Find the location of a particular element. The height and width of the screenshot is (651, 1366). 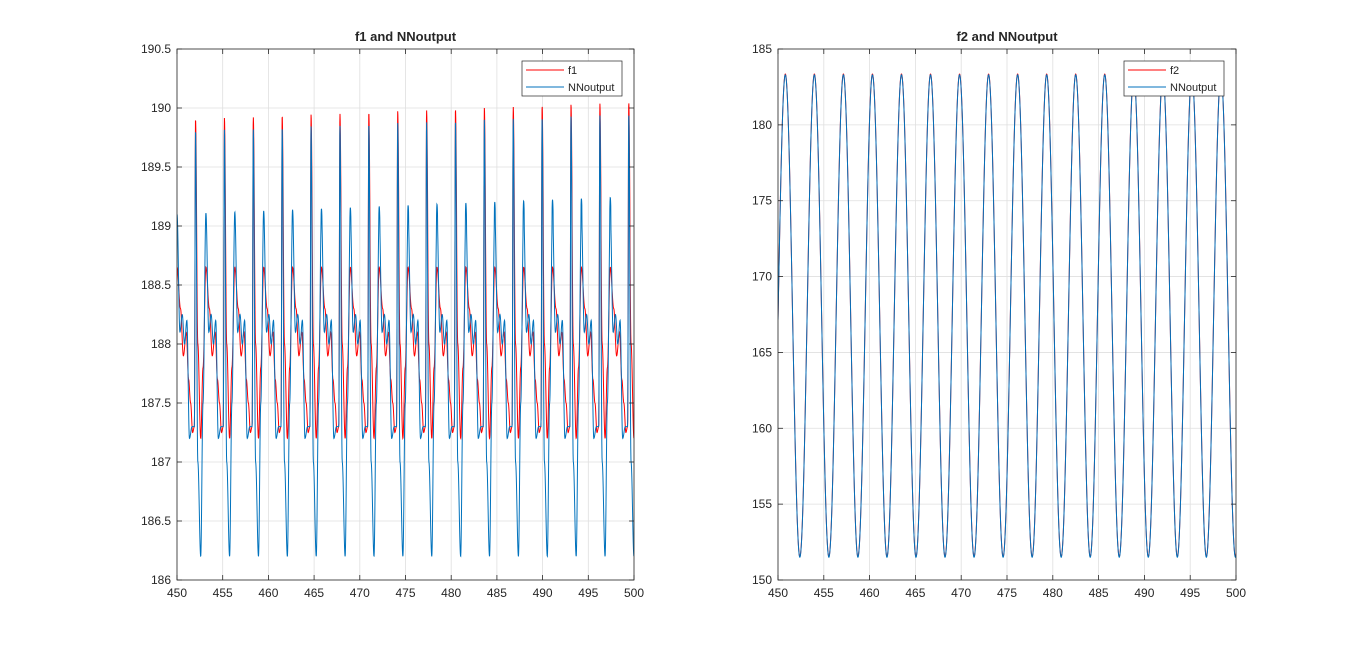

y-tick-label: 187 is located at coordinates (161, 462).